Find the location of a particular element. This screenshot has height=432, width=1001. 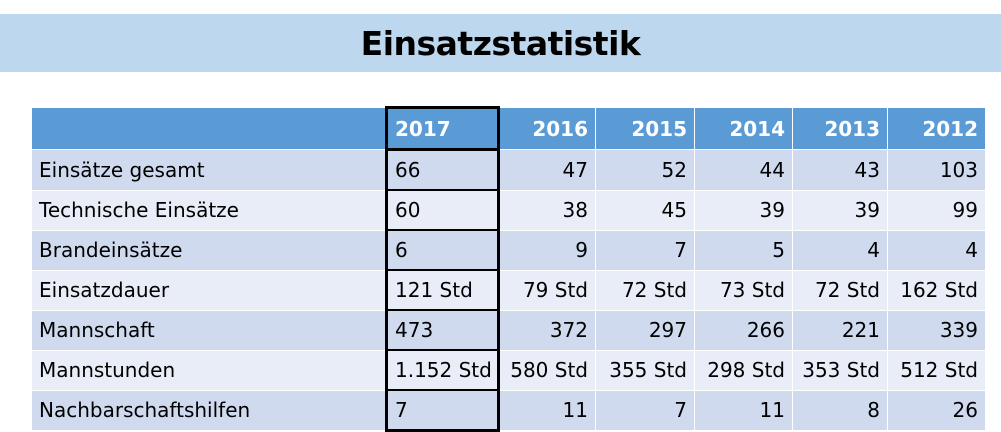

table-header-row: 2017 2016 2015 2014 2013 2012 is located at coordinates (508, 128).